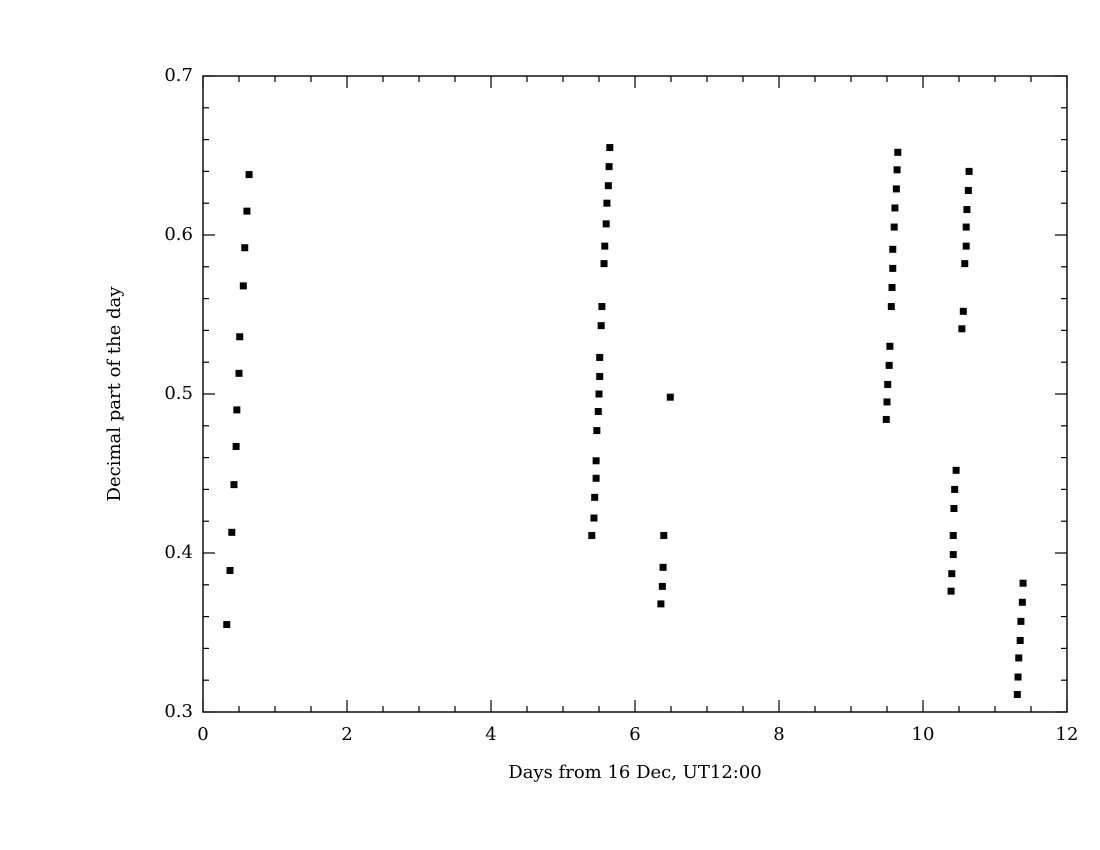  I want to click on y-axis-title: Decimal part of the day, so click(114, 394).